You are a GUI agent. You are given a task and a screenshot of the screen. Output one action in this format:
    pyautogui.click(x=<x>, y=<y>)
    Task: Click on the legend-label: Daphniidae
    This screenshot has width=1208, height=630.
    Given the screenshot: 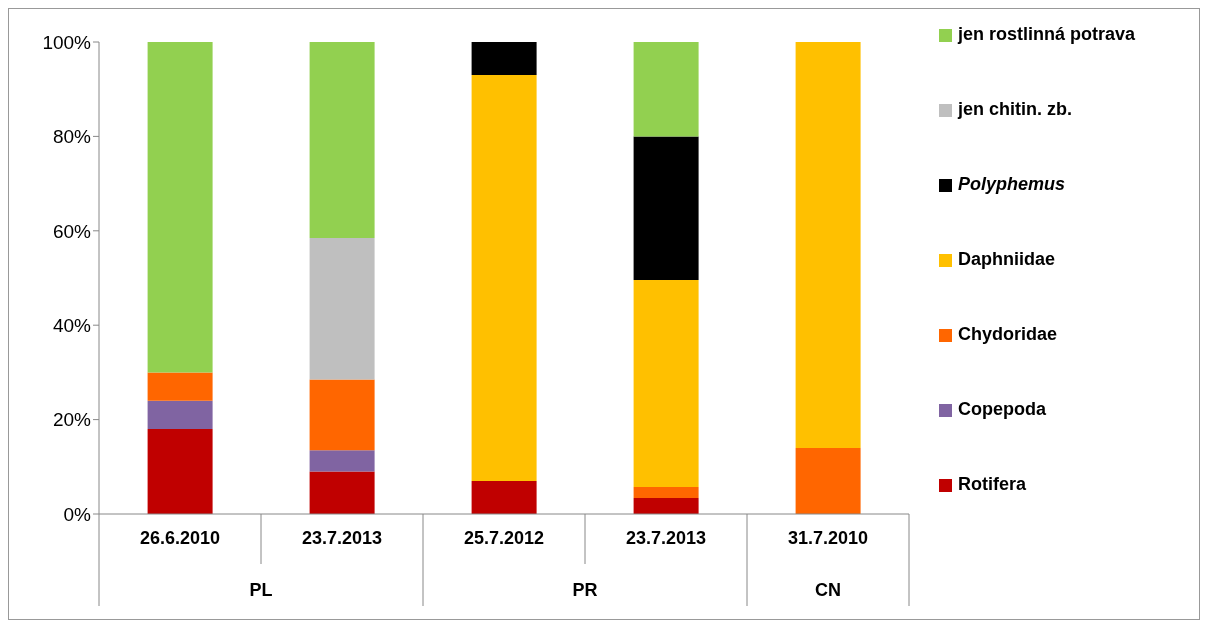 What is the action you would take?
    pyautogui.click(x=1007, y=259)
    